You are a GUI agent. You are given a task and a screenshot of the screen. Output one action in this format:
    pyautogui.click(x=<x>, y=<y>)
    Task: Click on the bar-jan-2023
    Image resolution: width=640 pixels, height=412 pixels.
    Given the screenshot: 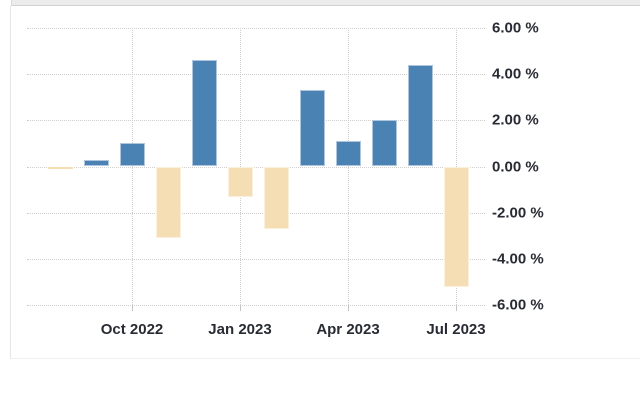 What is the action you would take?
    pyautogui.click(x=240, y=181)
    